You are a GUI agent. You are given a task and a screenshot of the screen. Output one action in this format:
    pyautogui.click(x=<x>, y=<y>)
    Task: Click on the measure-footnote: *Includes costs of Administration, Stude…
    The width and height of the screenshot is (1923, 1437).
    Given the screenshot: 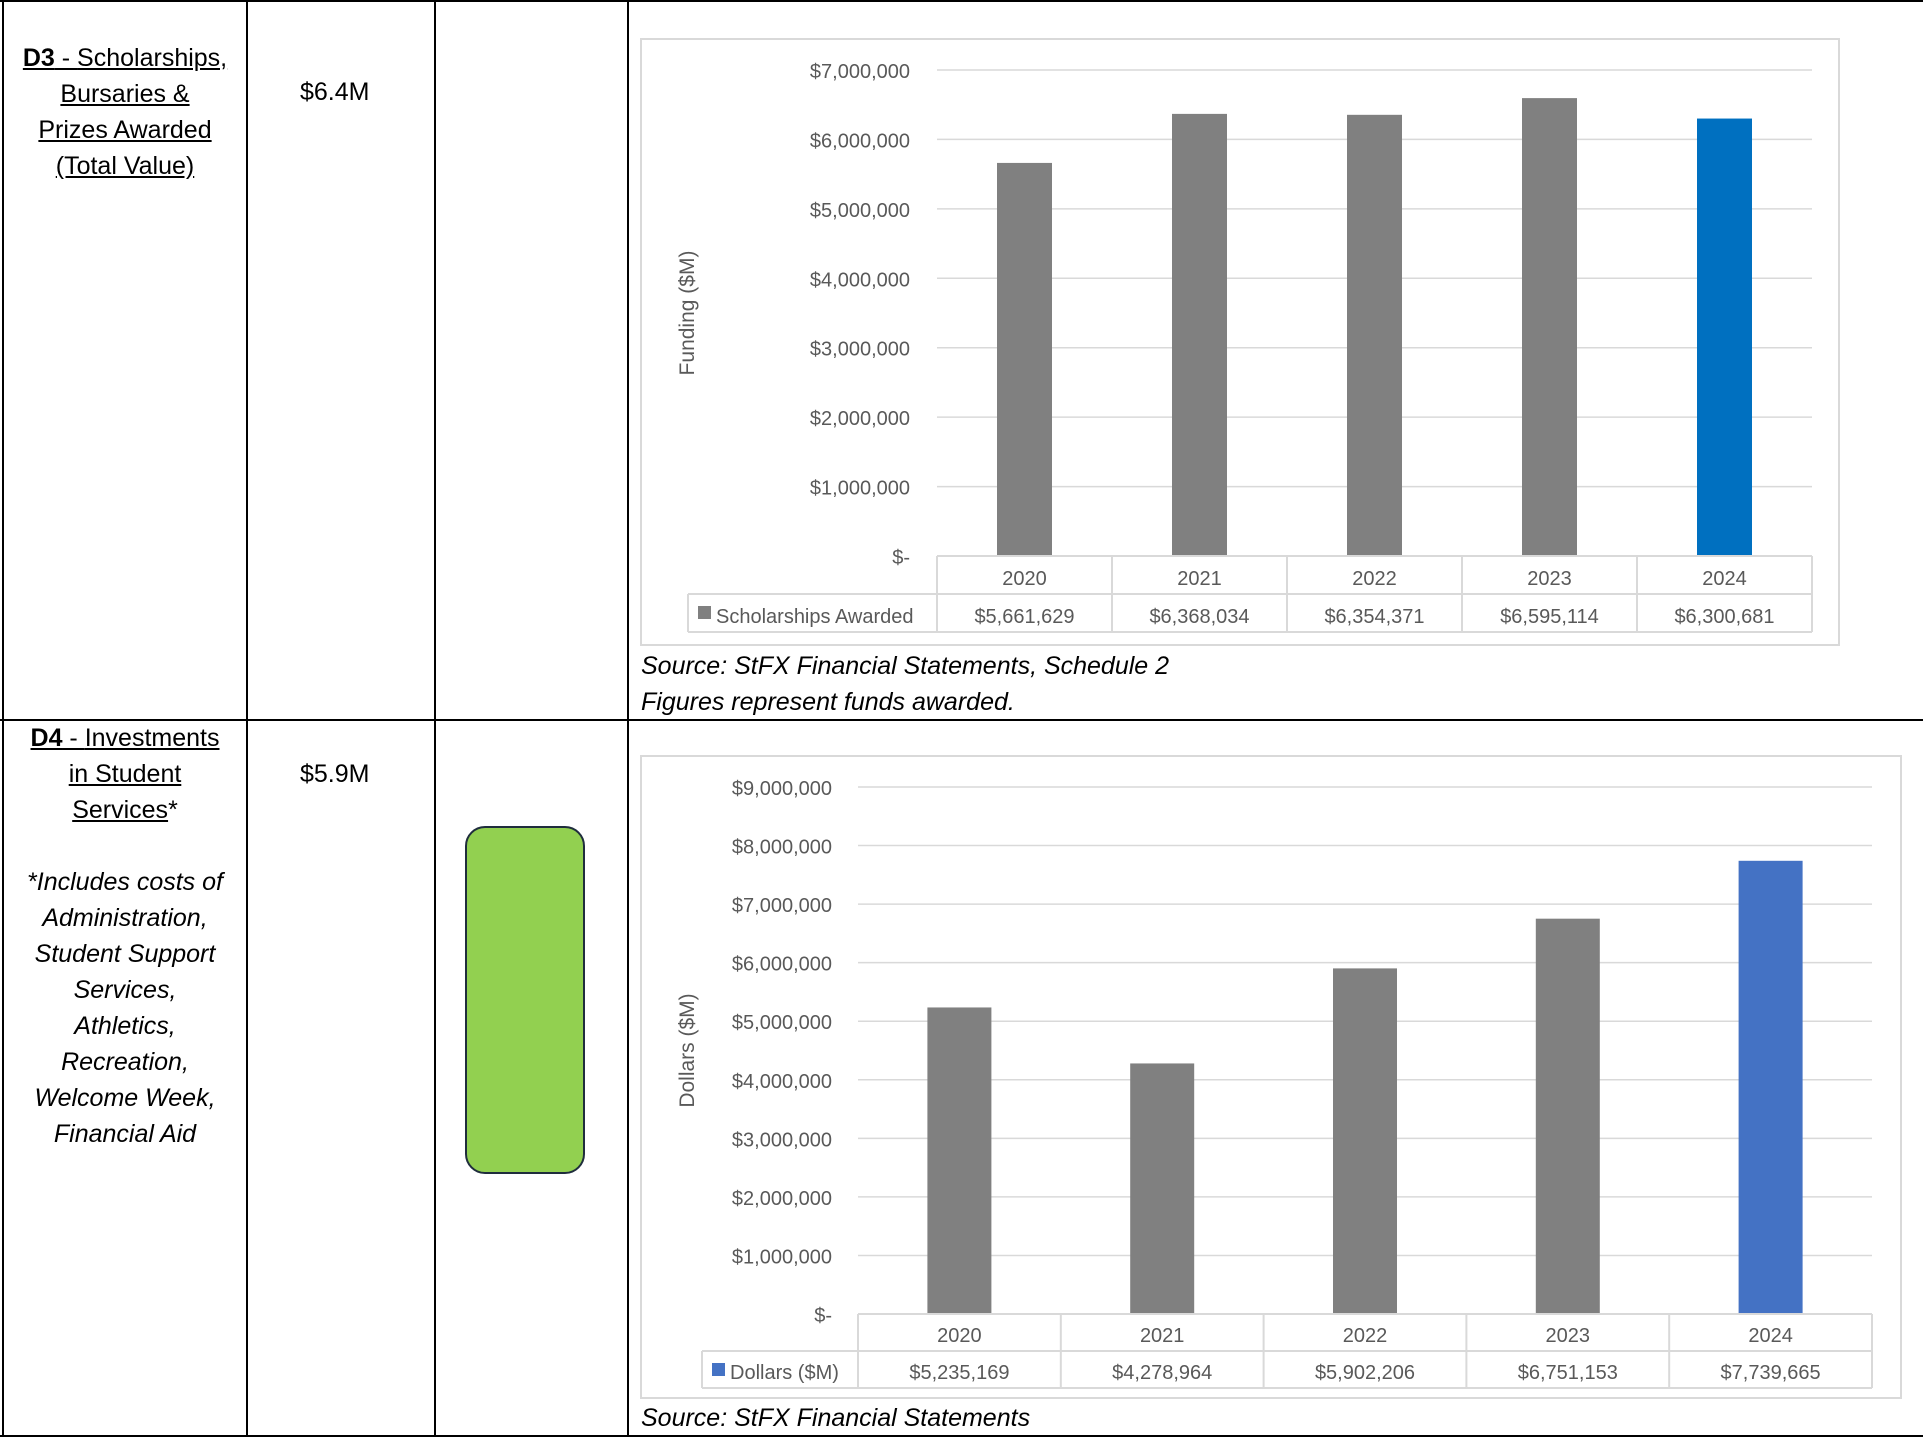 What is the action you would take?
    pyautogui.click(x=125, y=1008)
    